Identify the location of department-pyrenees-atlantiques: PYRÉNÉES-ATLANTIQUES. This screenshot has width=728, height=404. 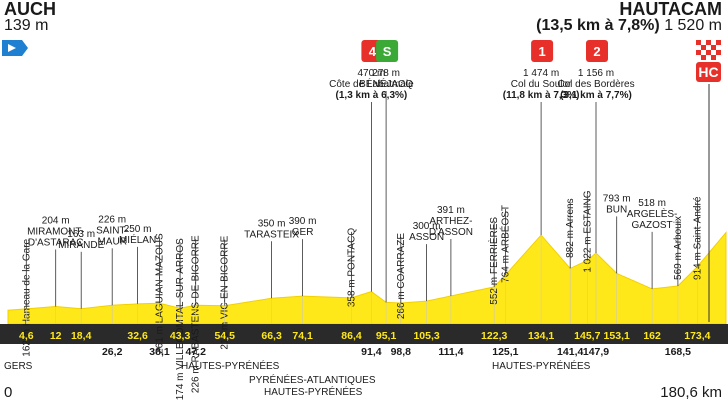
(312, 380).